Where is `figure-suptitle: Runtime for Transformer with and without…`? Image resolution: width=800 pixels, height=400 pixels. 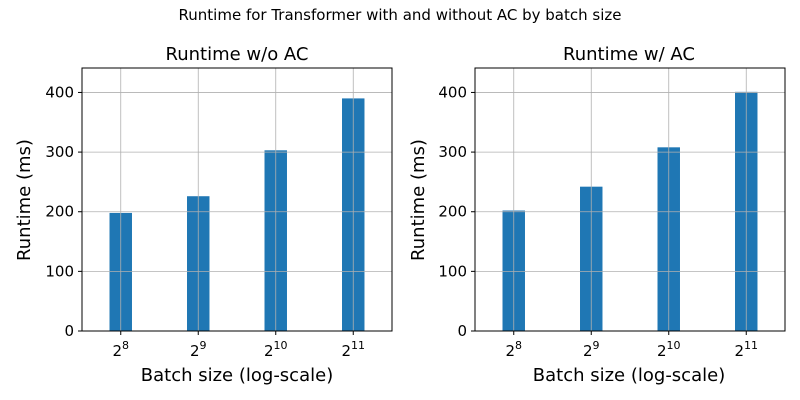
figure-suptitle: Runtime for Transformer with and without… is located at coordinates (400, 15).